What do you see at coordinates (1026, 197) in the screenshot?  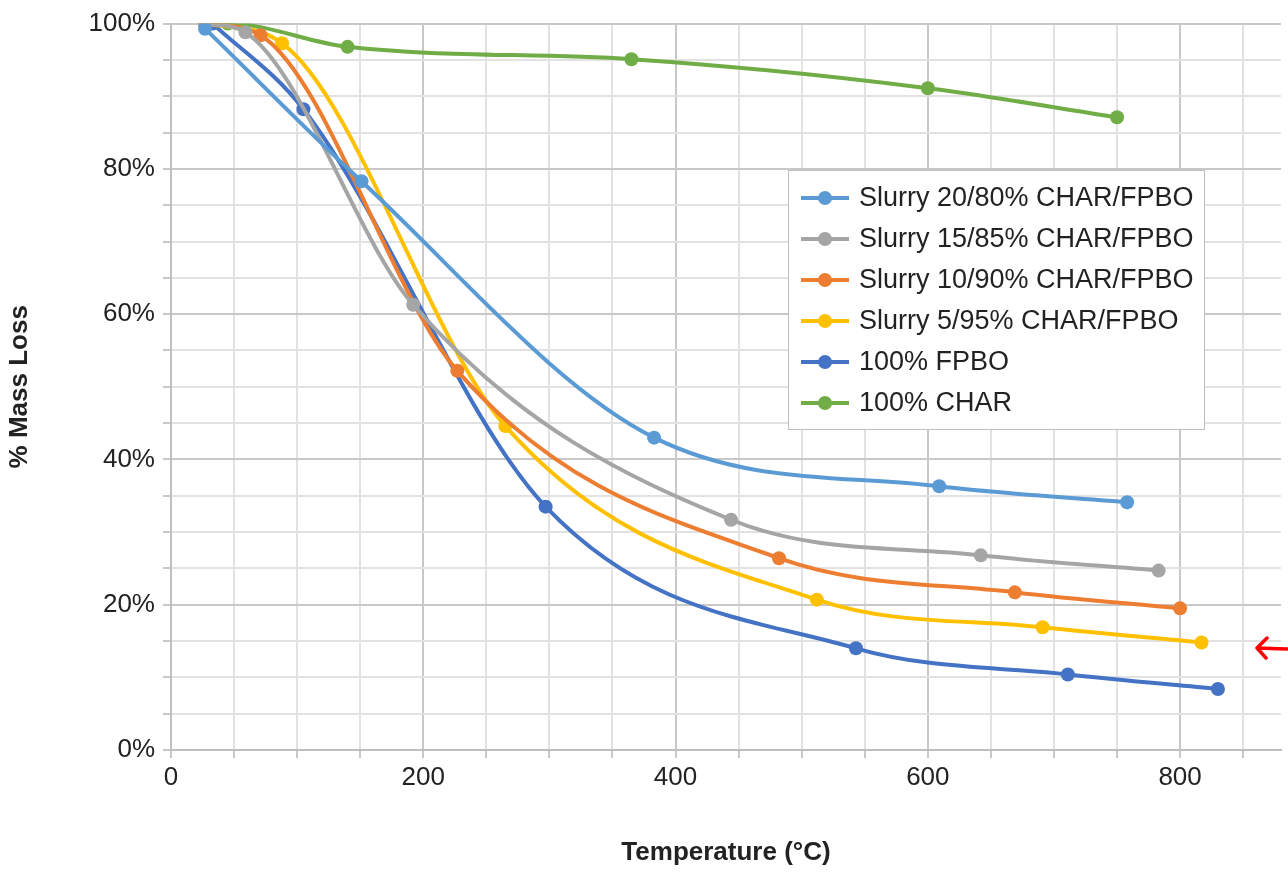 I see `legend-label: Slurry 20/80% CHAR/FPBO` at bounding box center [1026, 197].